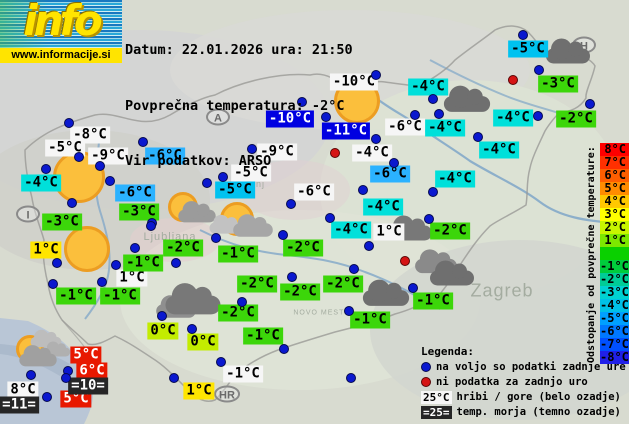  Describe the element at coordinates (614, 344) in the screenshot. I see `scale-band: -7°C` at that location.